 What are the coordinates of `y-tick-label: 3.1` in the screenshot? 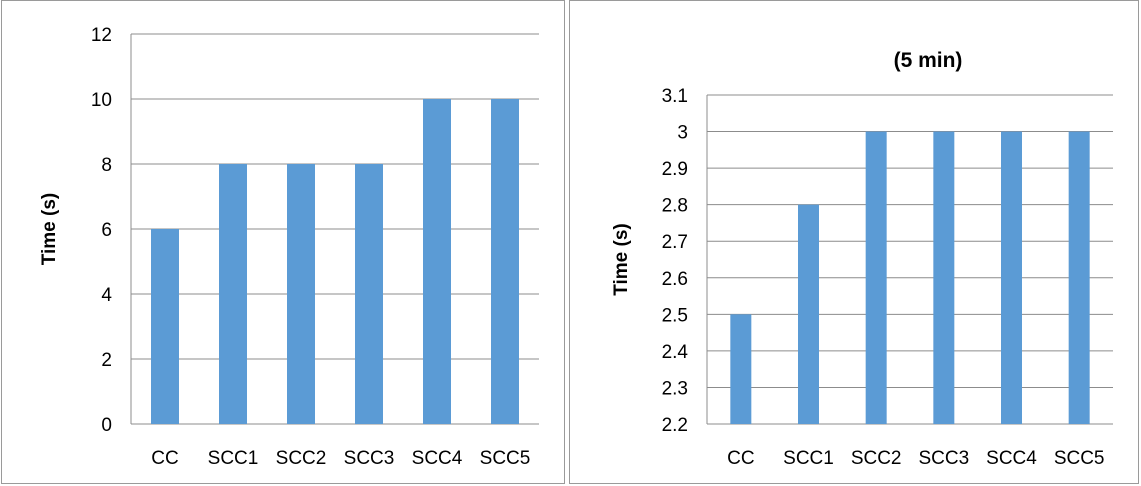 It's located at (675, 96).